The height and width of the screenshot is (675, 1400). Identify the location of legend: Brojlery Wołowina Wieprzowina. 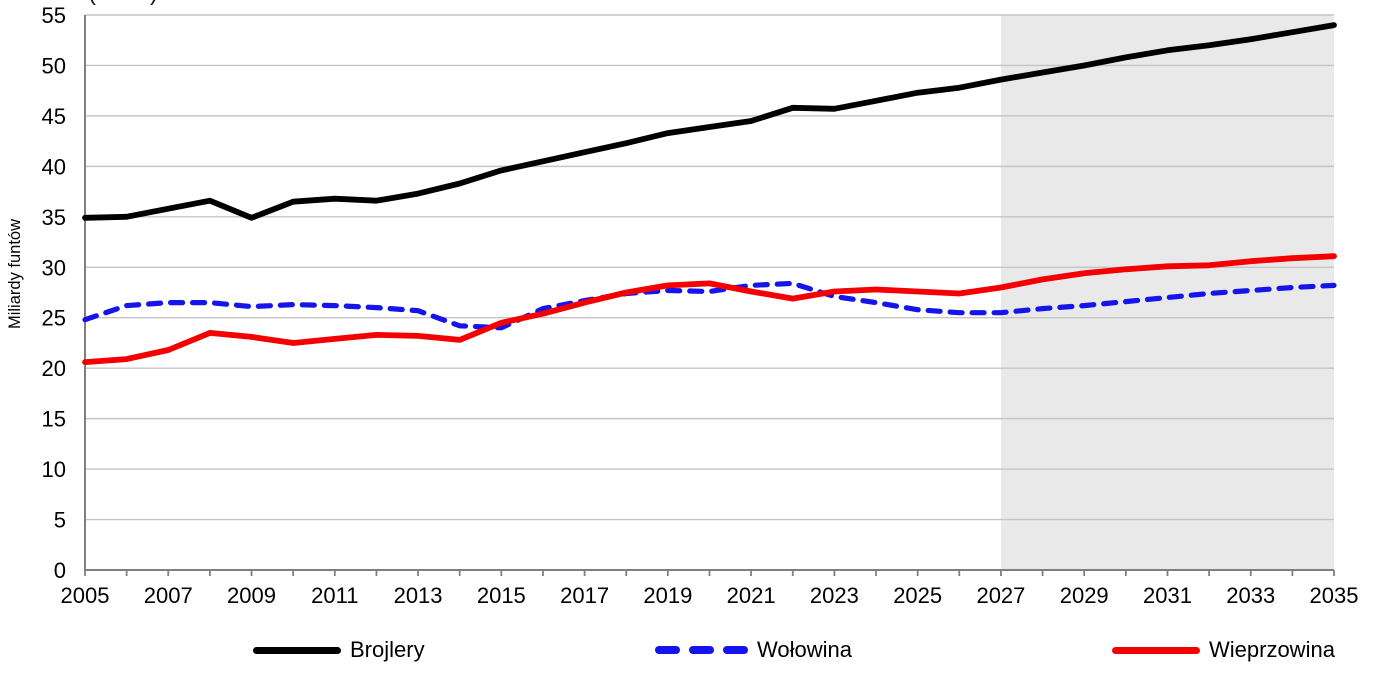
(700, 652).